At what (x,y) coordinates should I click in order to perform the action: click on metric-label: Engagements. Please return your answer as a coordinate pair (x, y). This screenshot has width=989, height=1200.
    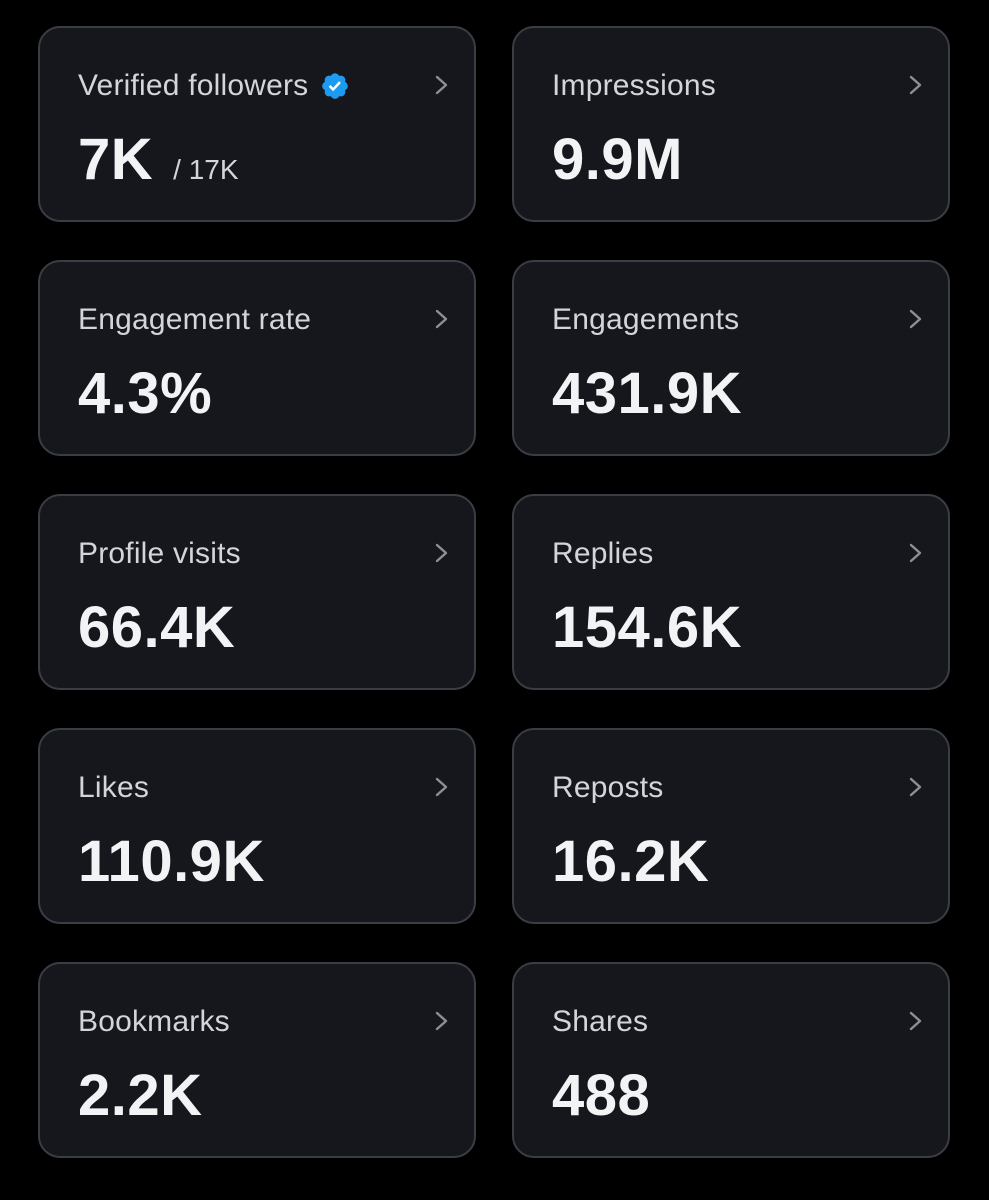
    Looking at the image, I should click on (646, 319).